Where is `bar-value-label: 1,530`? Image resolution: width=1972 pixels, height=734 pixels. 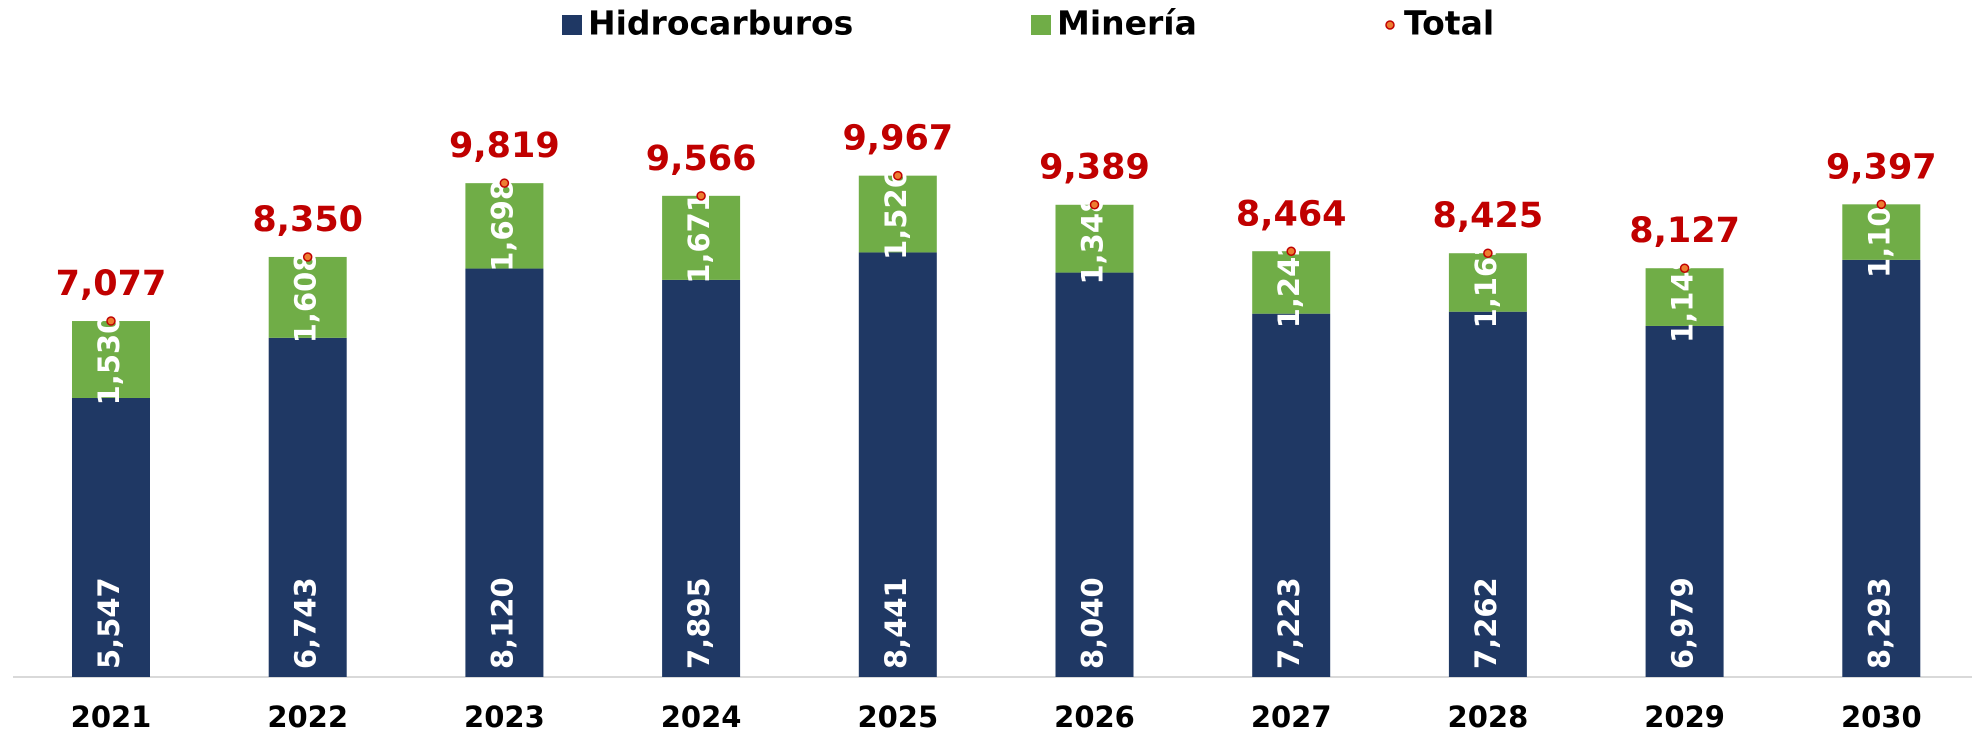 bar-value-label: 1,530 is located at coordinates (109, 360).